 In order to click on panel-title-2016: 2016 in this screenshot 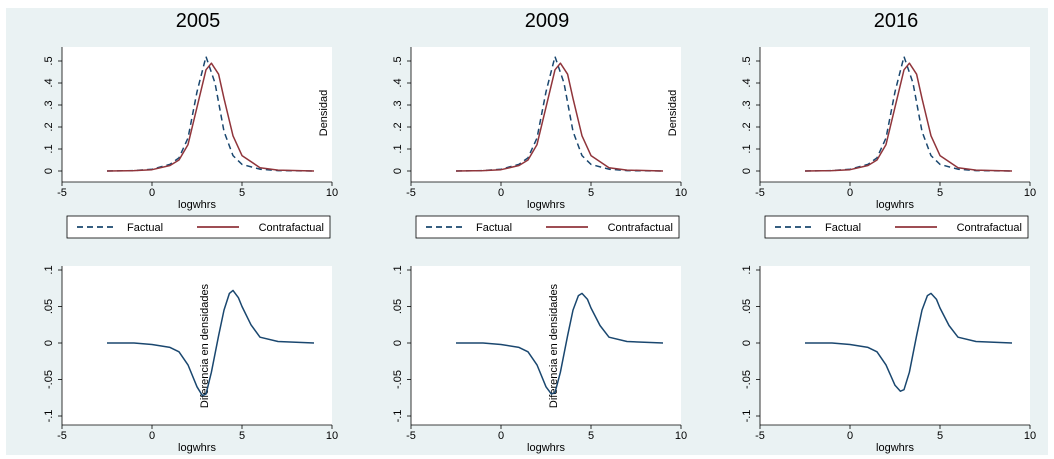, I will do `click(896, 21)`.